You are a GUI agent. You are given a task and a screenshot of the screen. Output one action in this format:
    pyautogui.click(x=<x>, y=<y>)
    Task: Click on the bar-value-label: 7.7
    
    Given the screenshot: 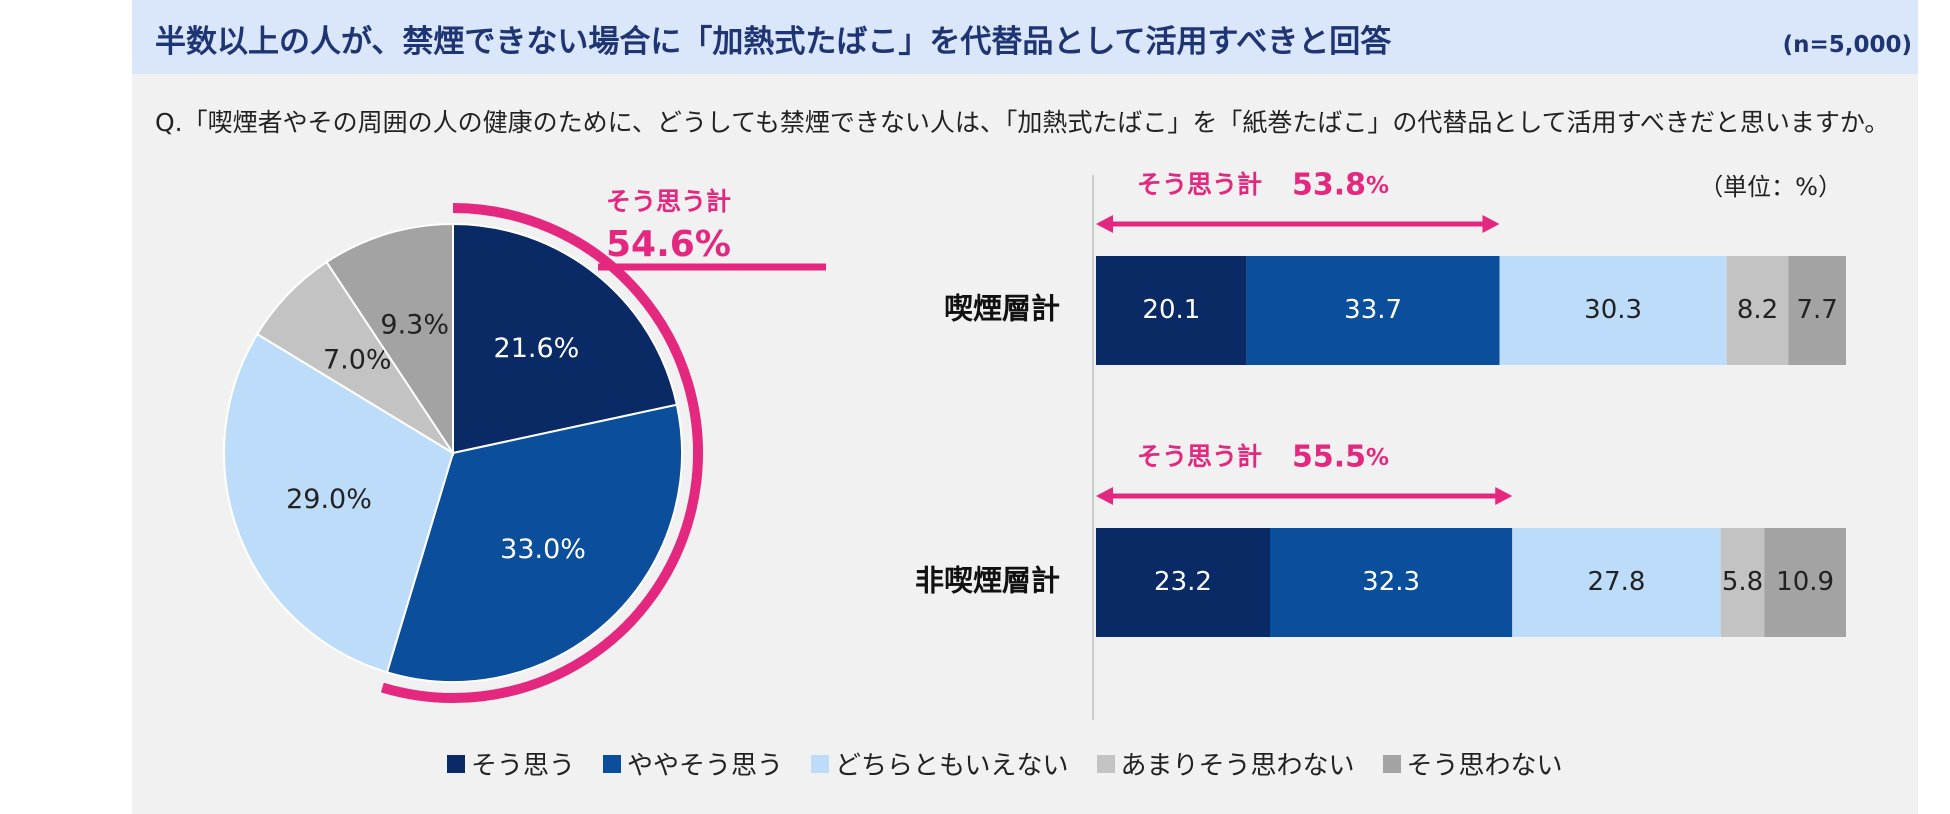 What is the action you would take?
    pyautogui.click(x=1816, y=310)
    